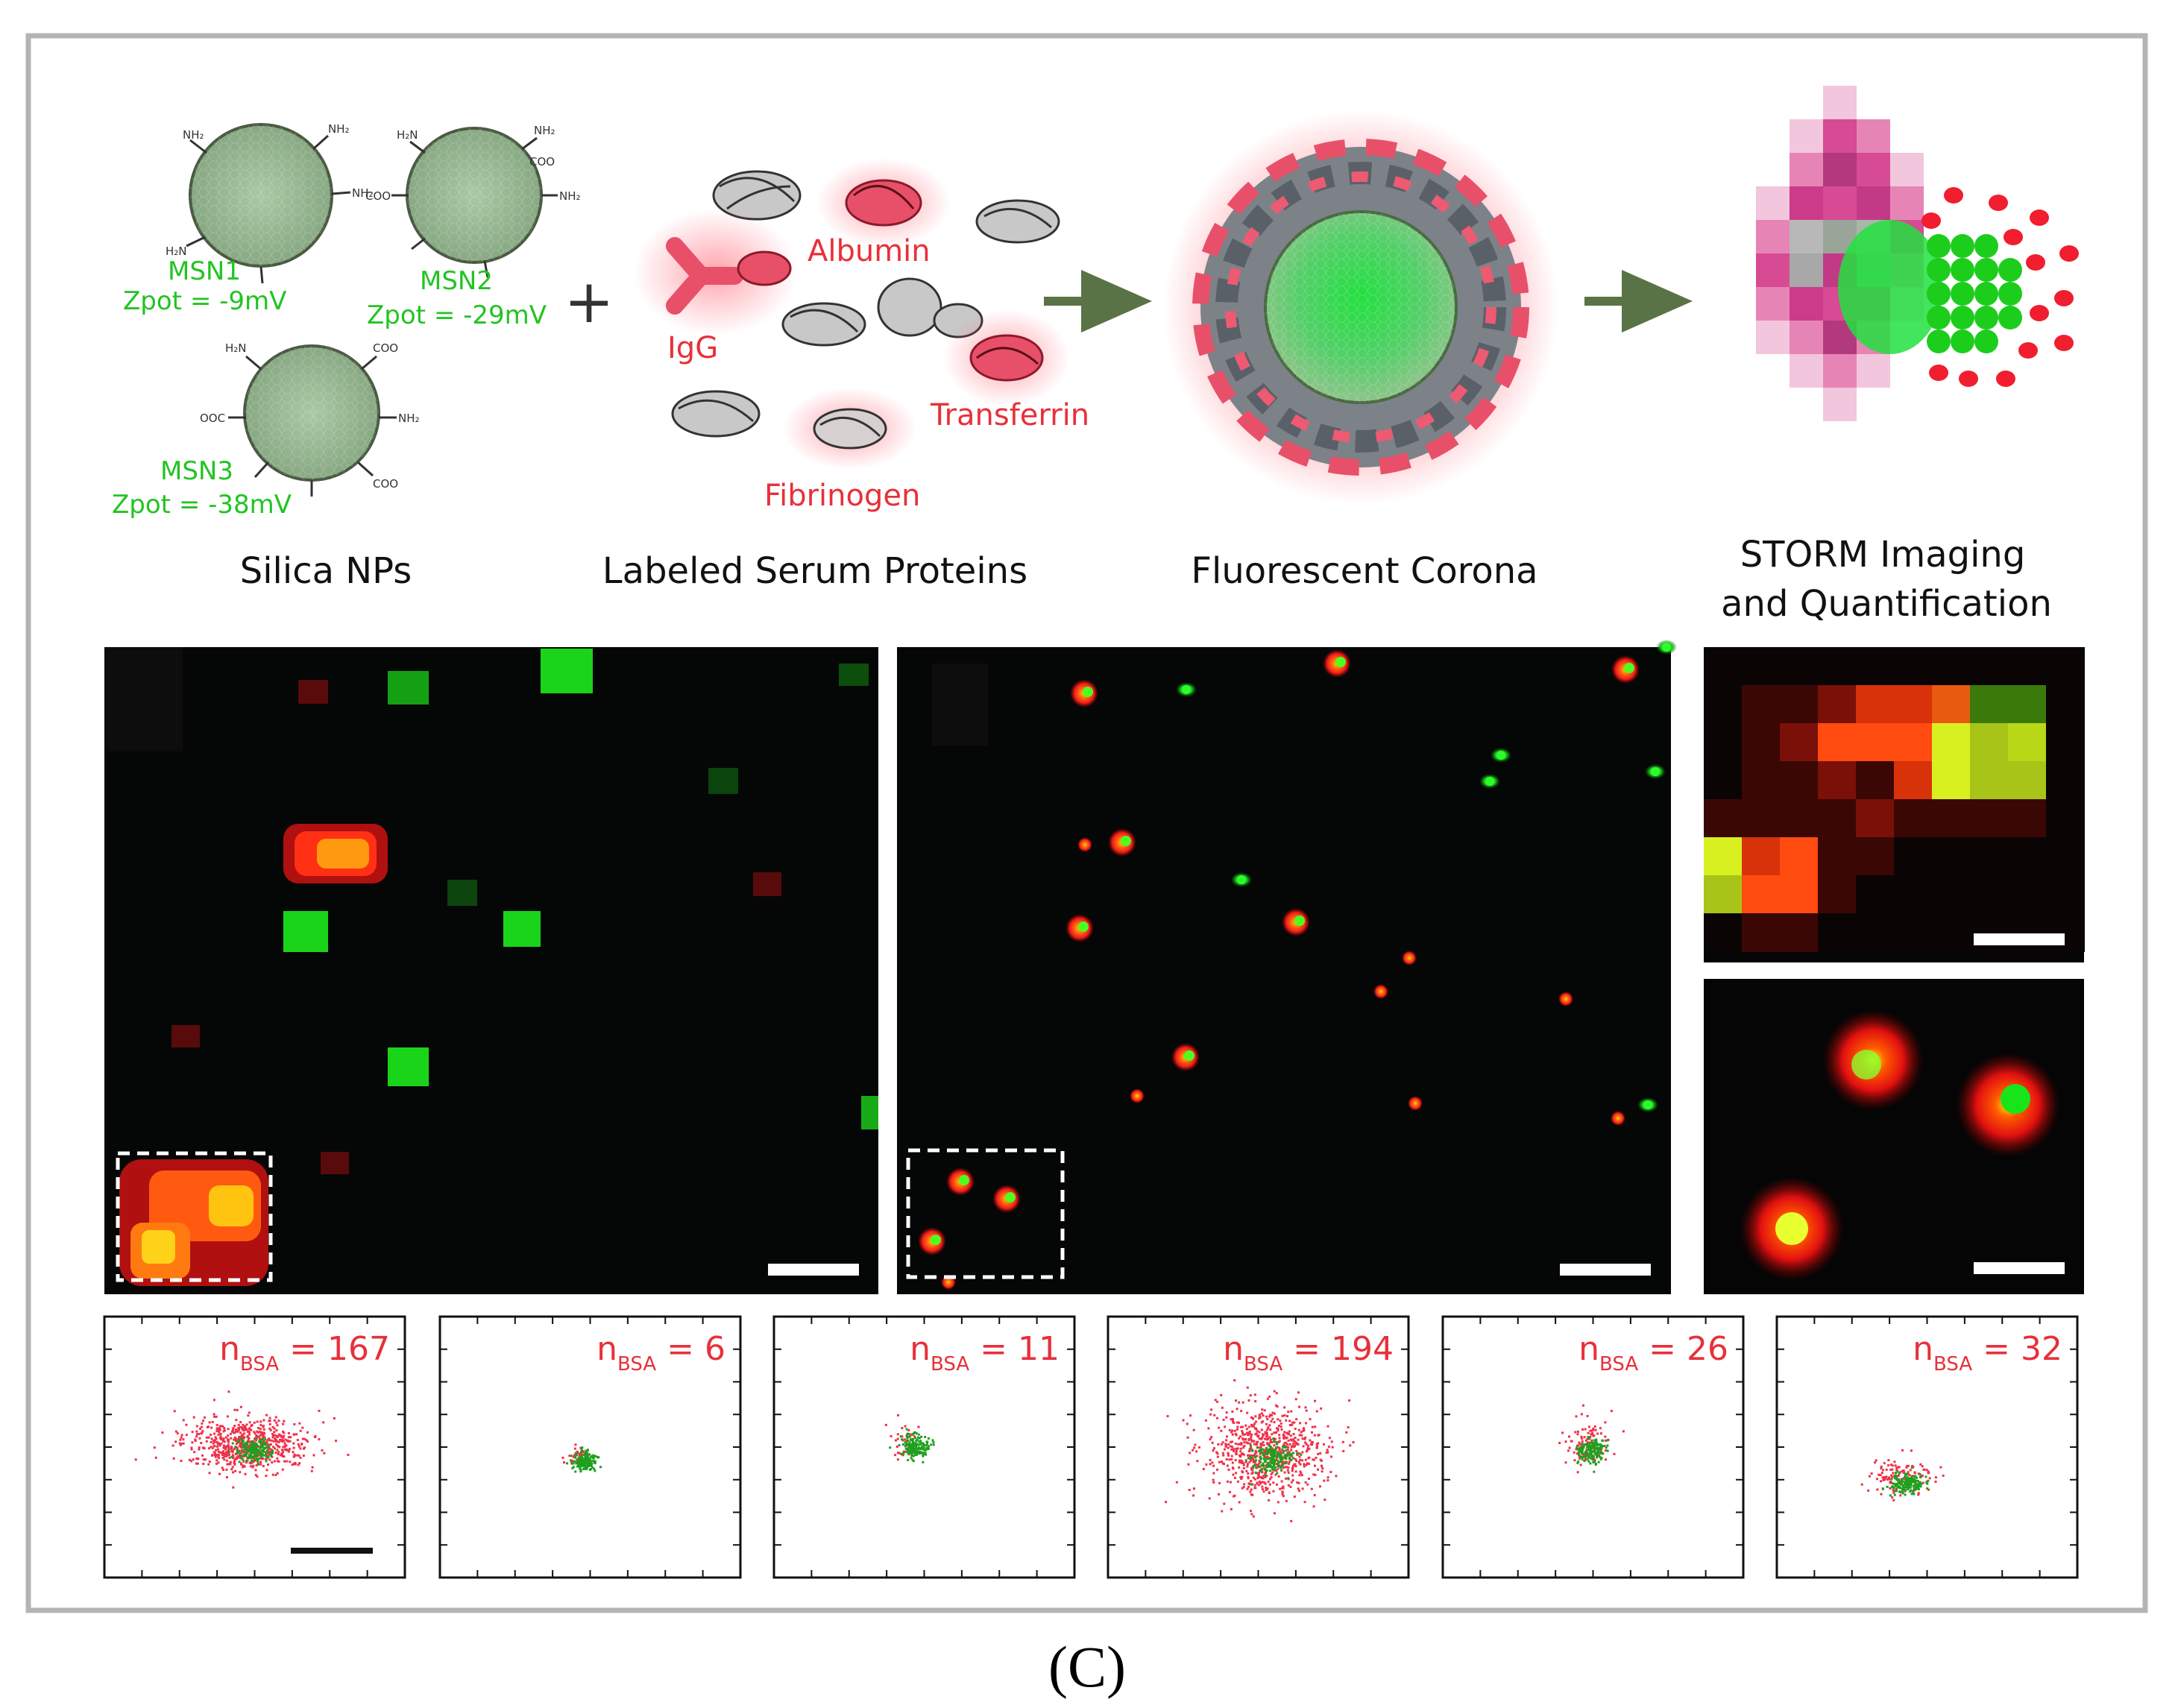 Image resolution: width=2175 pixels, height=1708 pixels. What do you see at coordinates (1618, 1364) in the screenshot?
I see `count-subscript: BSA` at bounding box center [1618, 1364].